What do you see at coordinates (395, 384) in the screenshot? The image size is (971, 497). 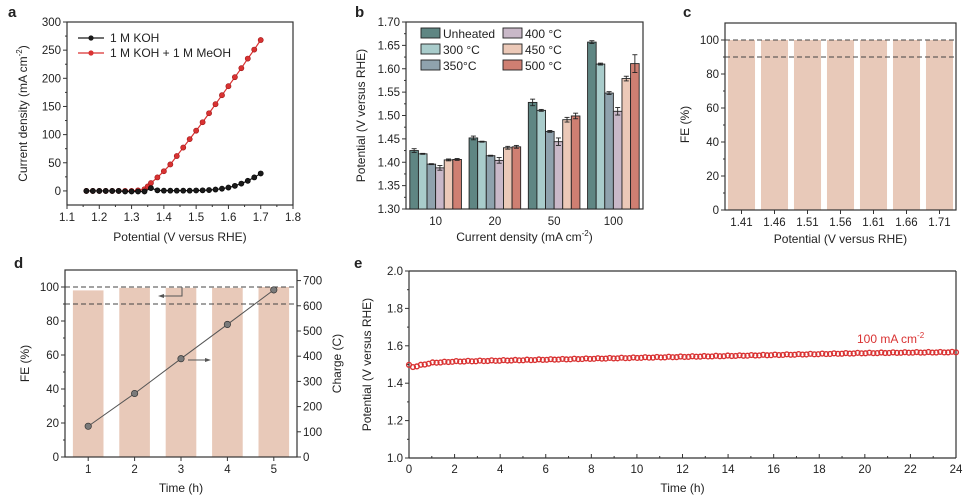 I see `y-tick-label-e: 1.4` at bounding box center [395, 384].